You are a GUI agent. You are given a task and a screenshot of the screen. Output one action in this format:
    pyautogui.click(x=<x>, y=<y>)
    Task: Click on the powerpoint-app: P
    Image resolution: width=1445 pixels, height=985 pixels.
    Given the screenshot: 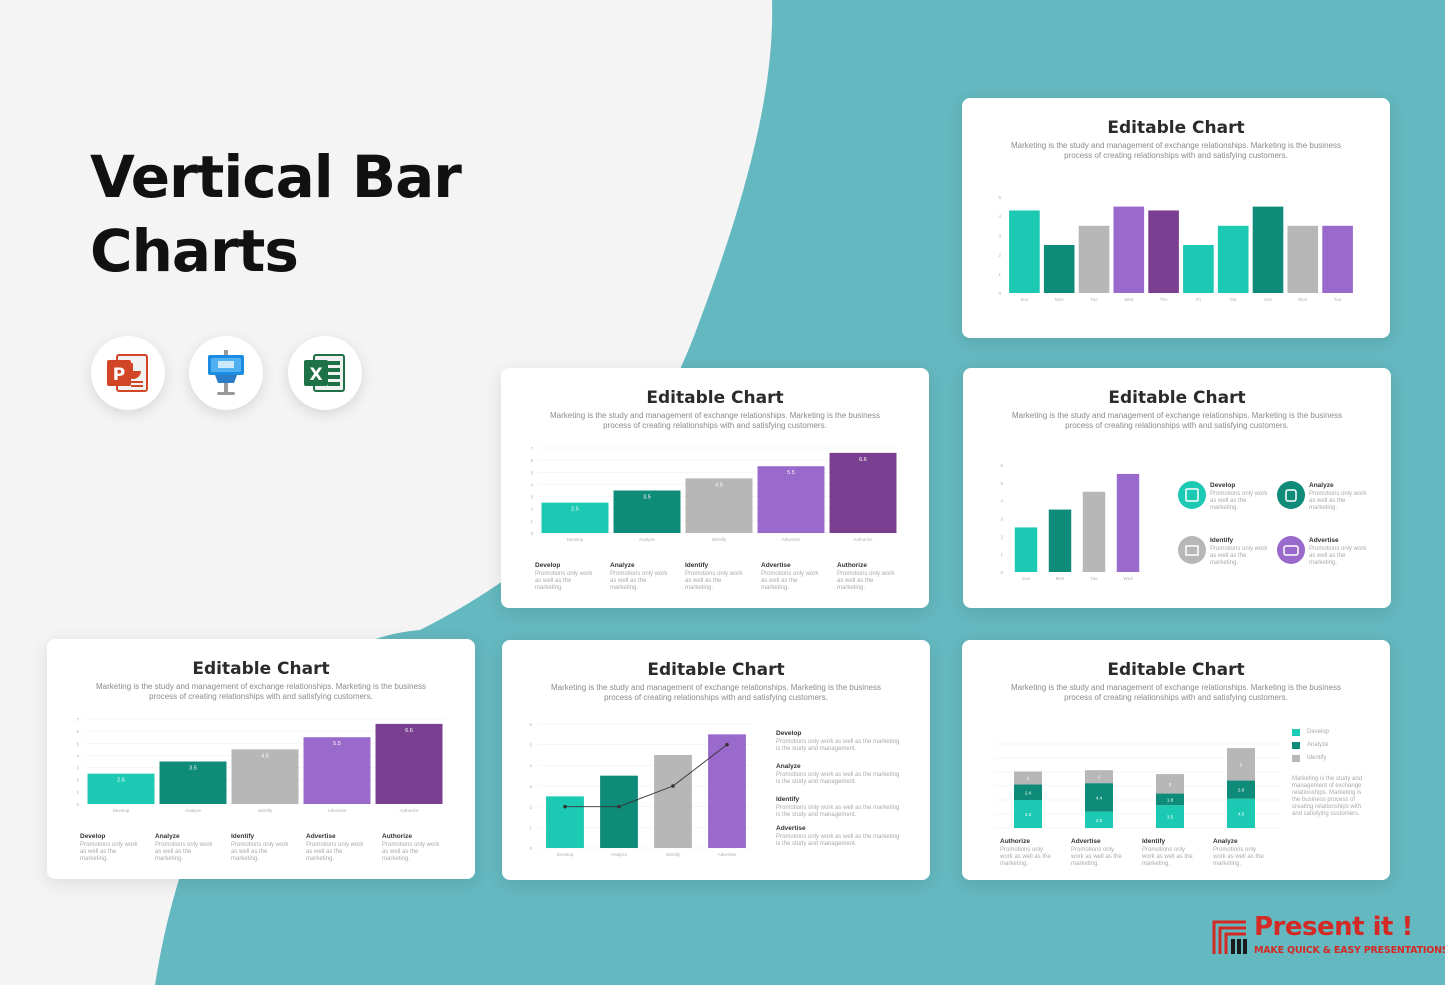 What is the action you would take?
    pyautogui.click(x=128, y=373)
    